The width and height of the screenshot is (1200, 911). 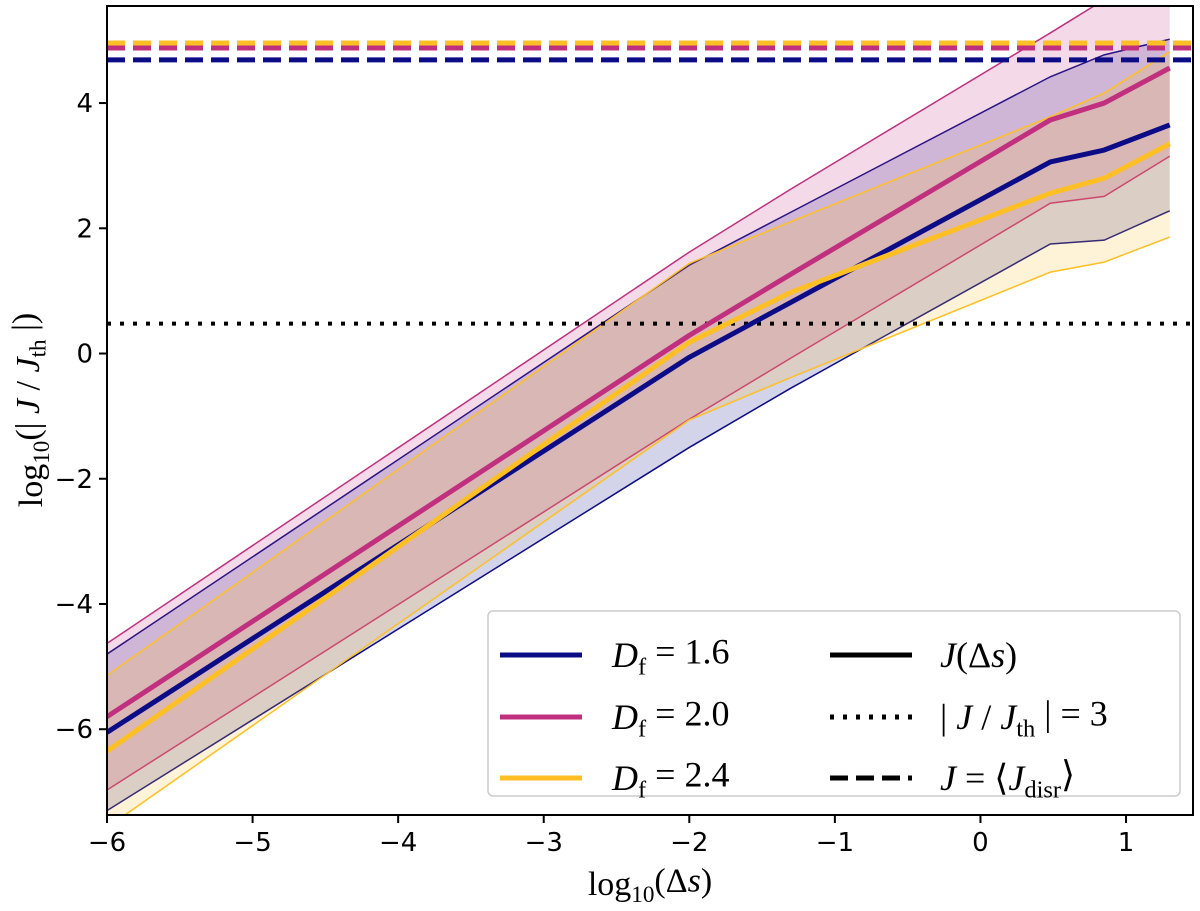 I want to click on x-tick-label: −2, so click(x=689, y=843).